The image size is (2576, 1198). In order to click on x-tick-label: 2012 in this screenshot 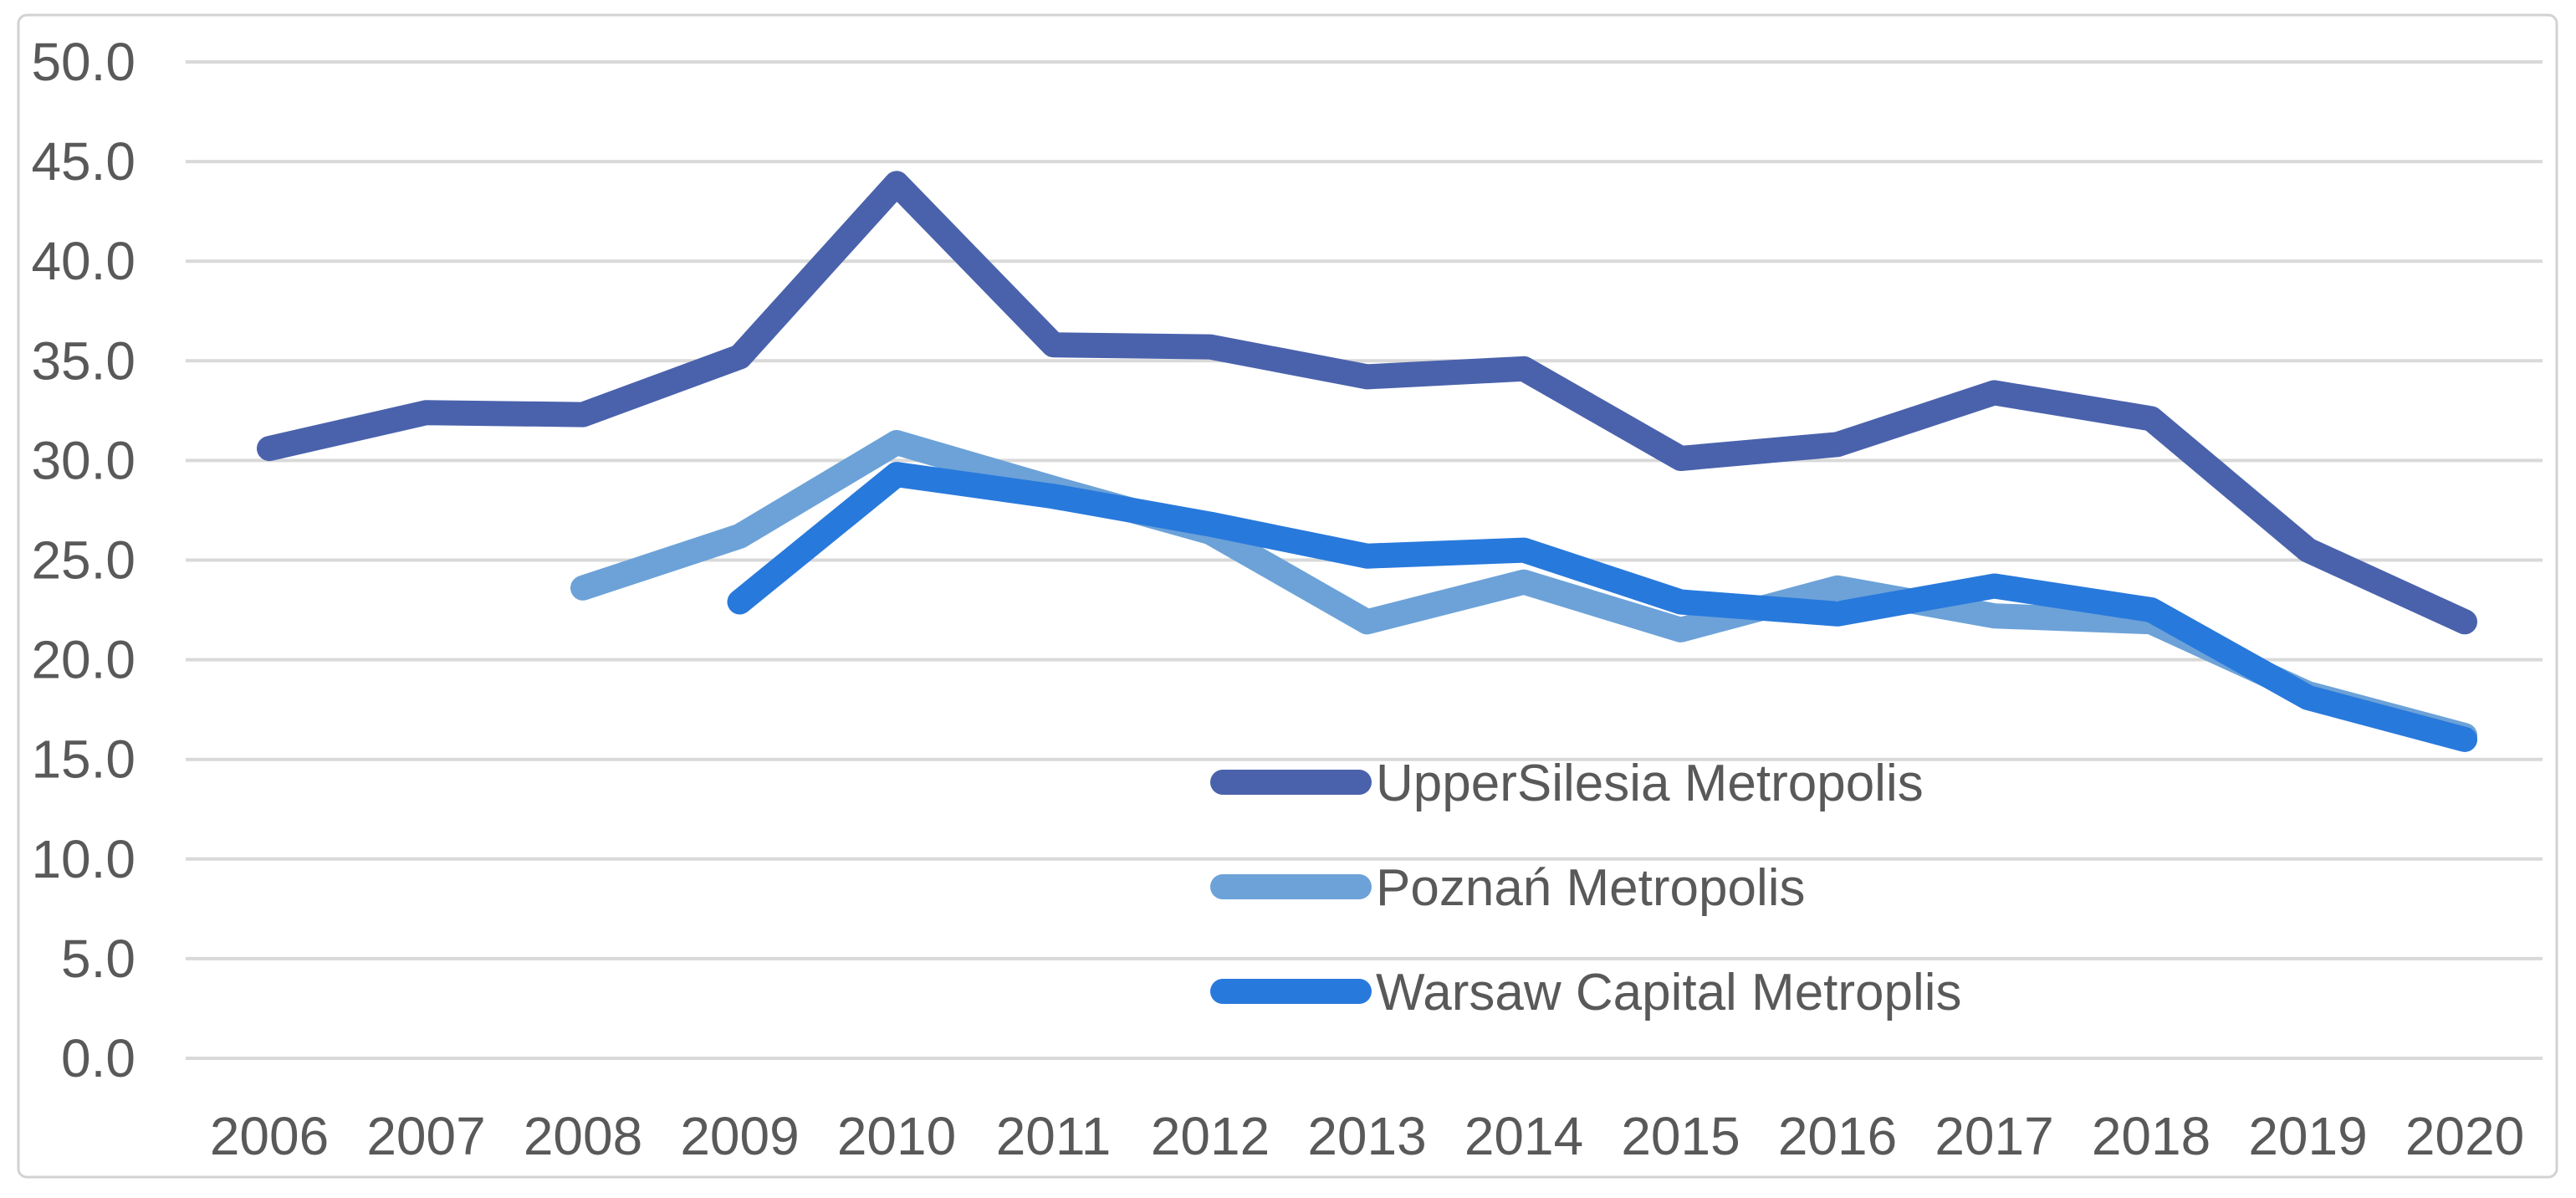, I will do `click(1210, 1136)`.